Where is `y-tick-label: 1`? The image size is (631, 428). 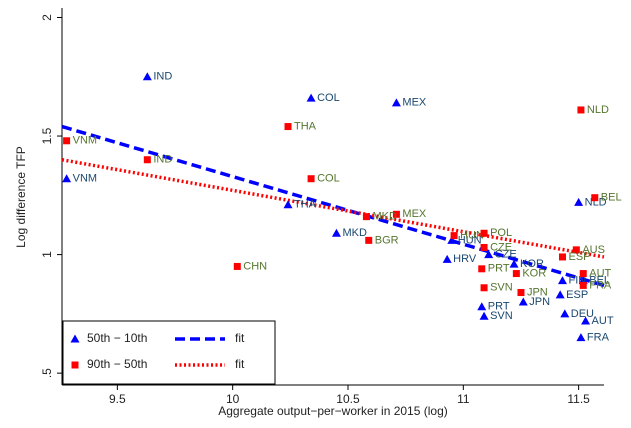 y-tick-label: 1 is located at coordinates (47, 254).